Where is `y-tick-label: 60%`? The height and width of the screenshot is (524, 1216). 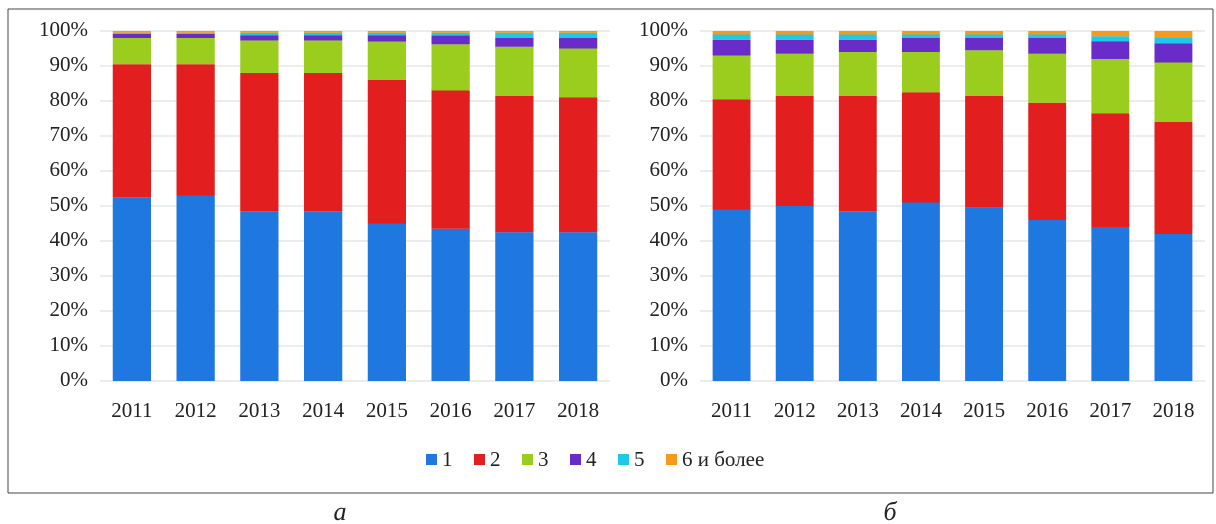 y-tick-label: 60% is located at coordinates (69, 169).